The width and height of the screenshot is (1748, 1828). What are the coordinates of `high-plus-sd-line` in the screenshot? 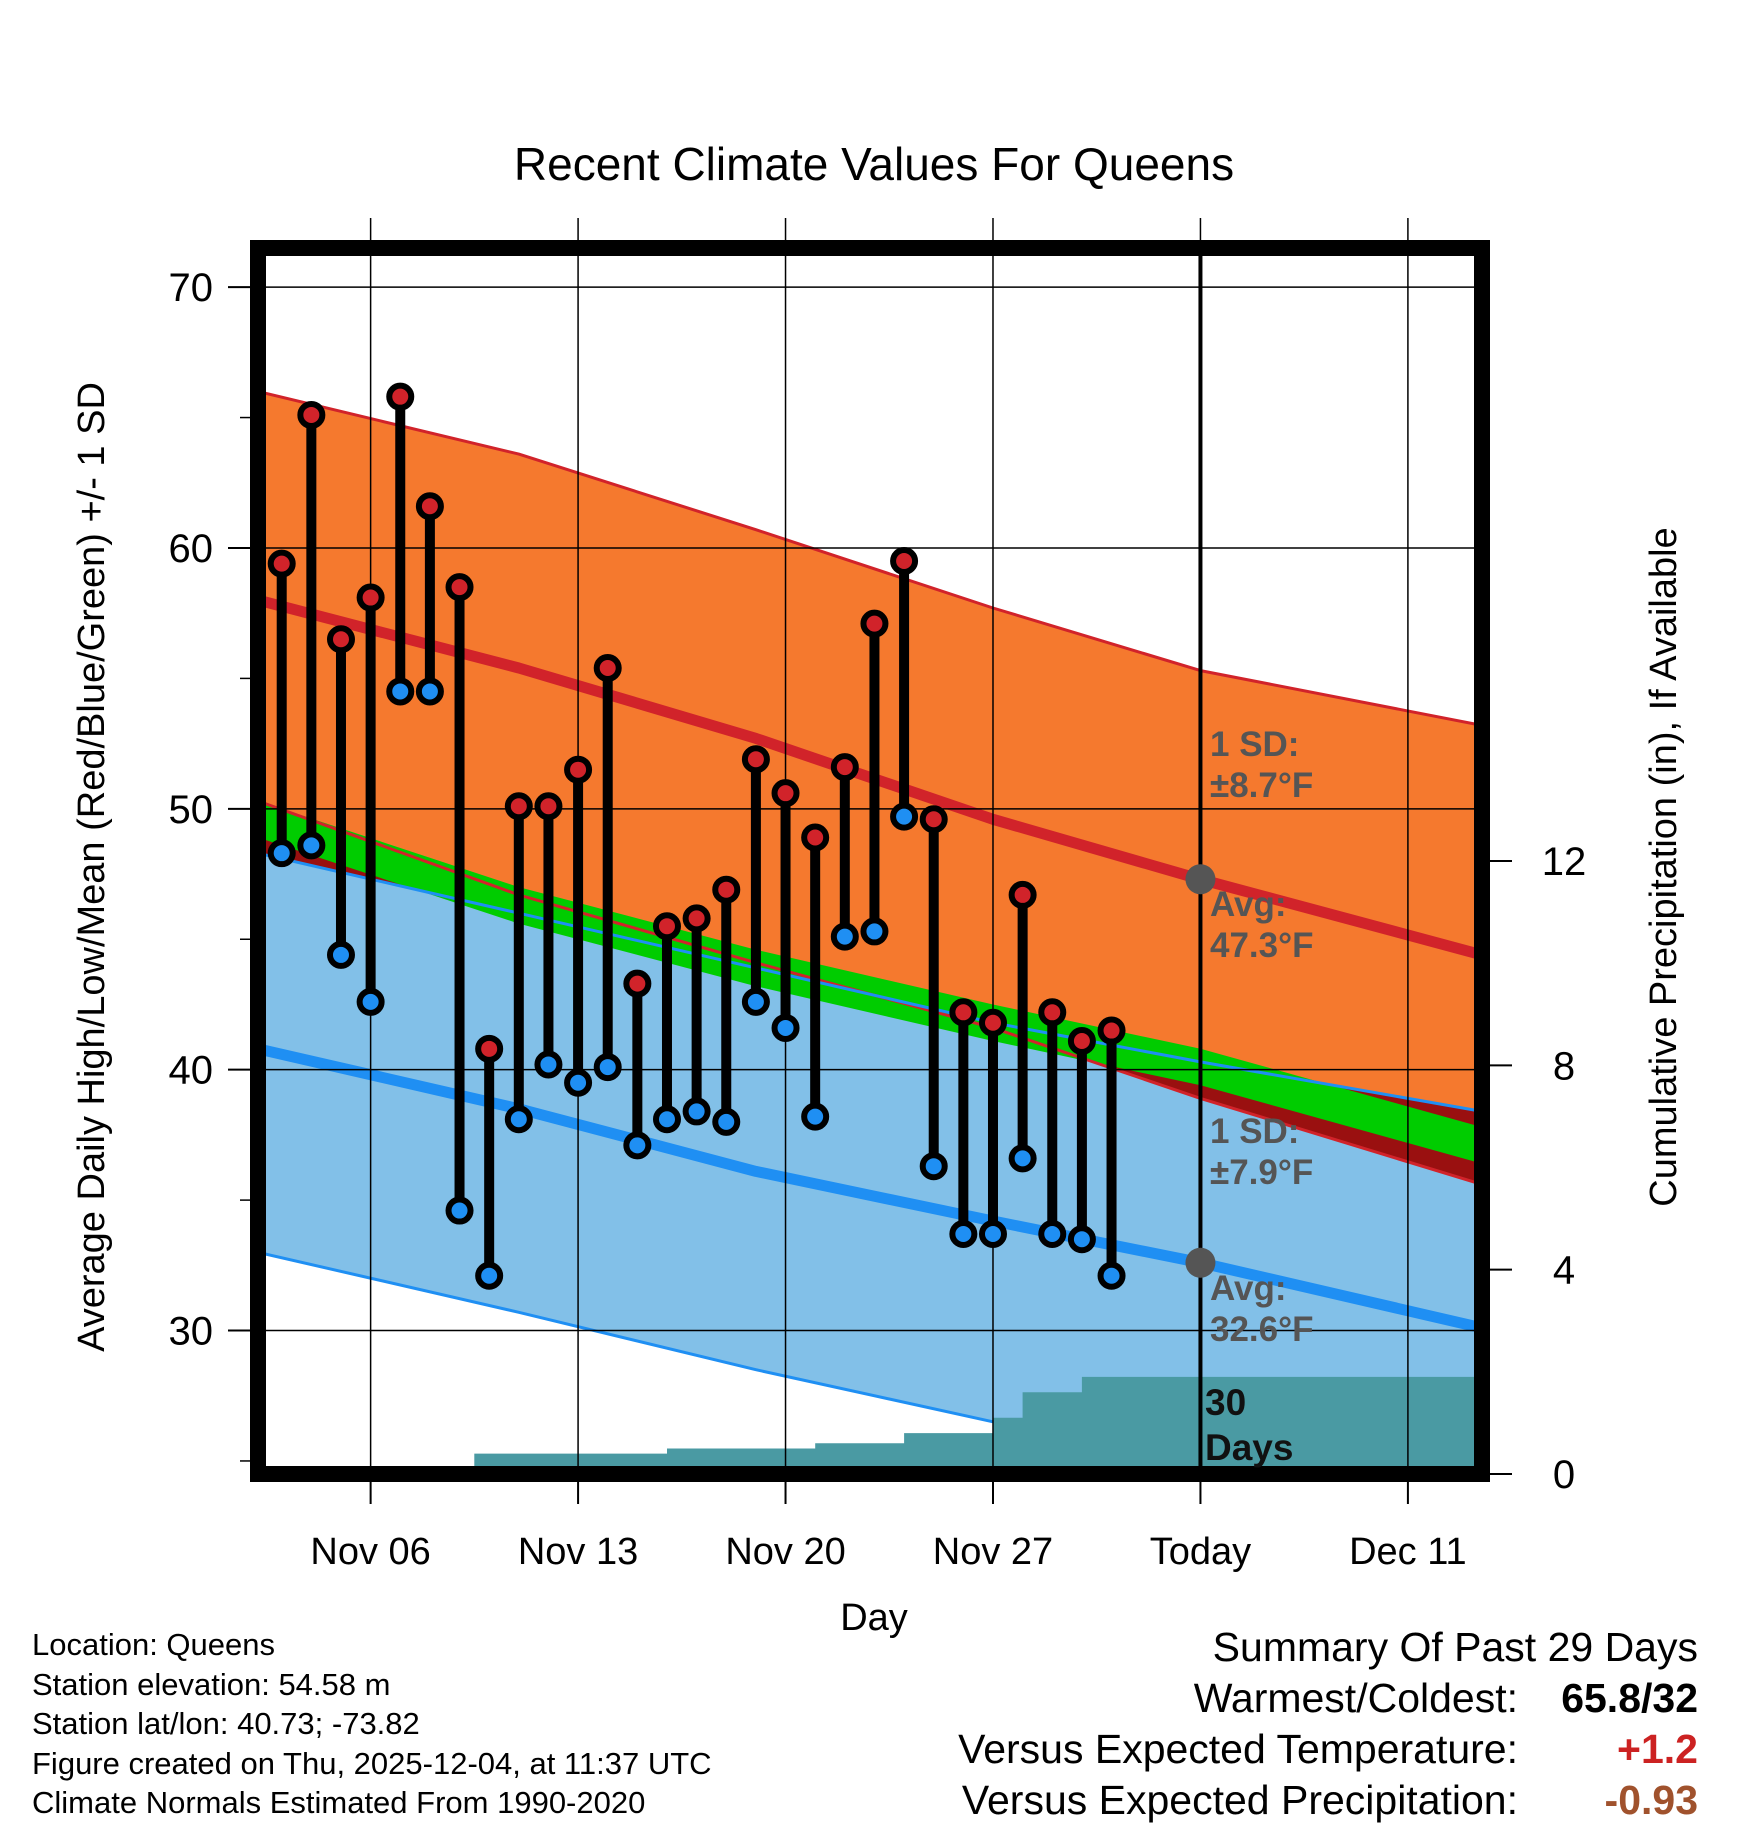 It's located at (870, 558).